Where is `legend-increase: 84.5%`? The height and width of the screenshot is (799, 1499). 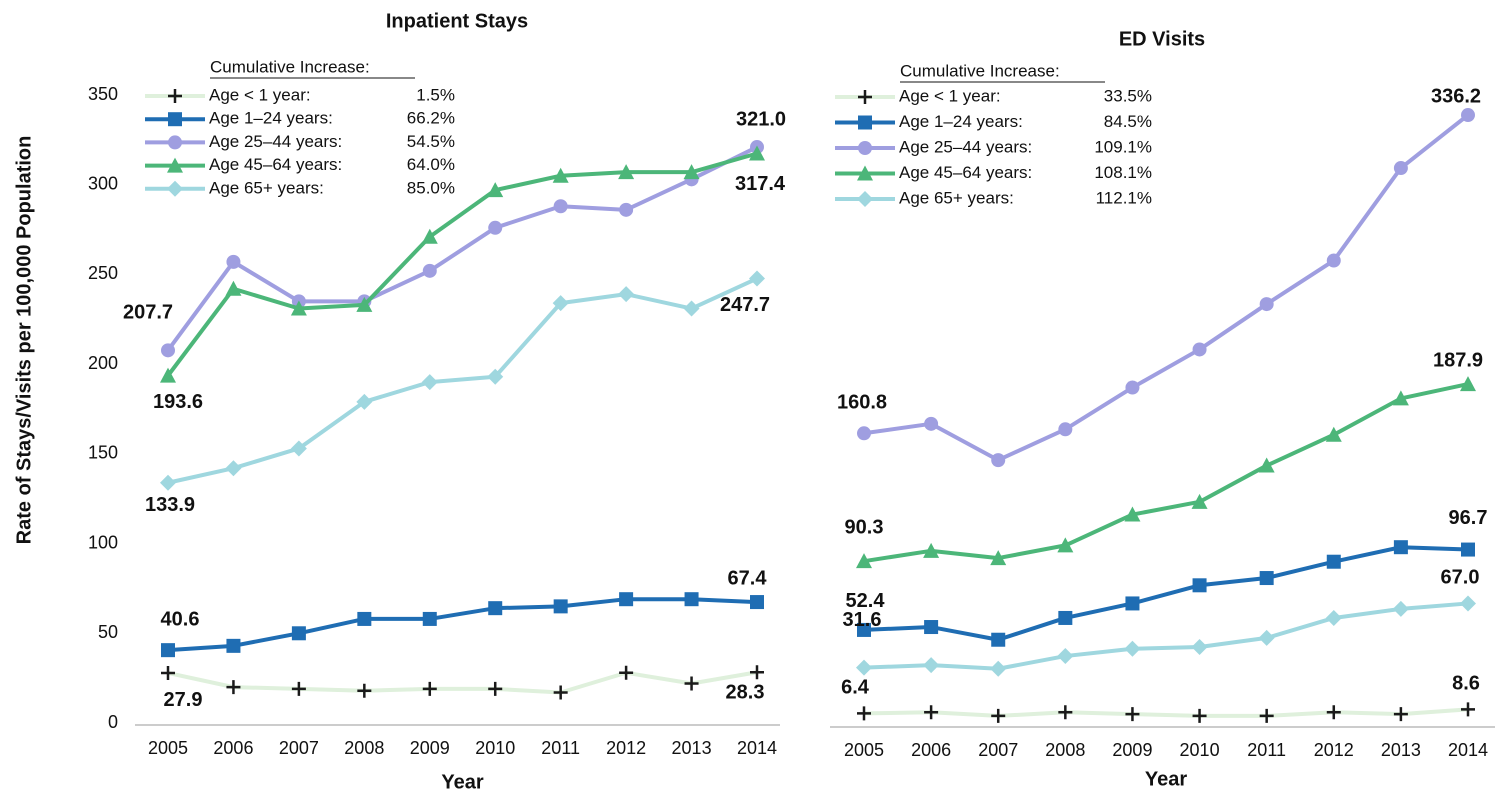 legend-increase: 84.5% is located at coordinates (1128, 121).